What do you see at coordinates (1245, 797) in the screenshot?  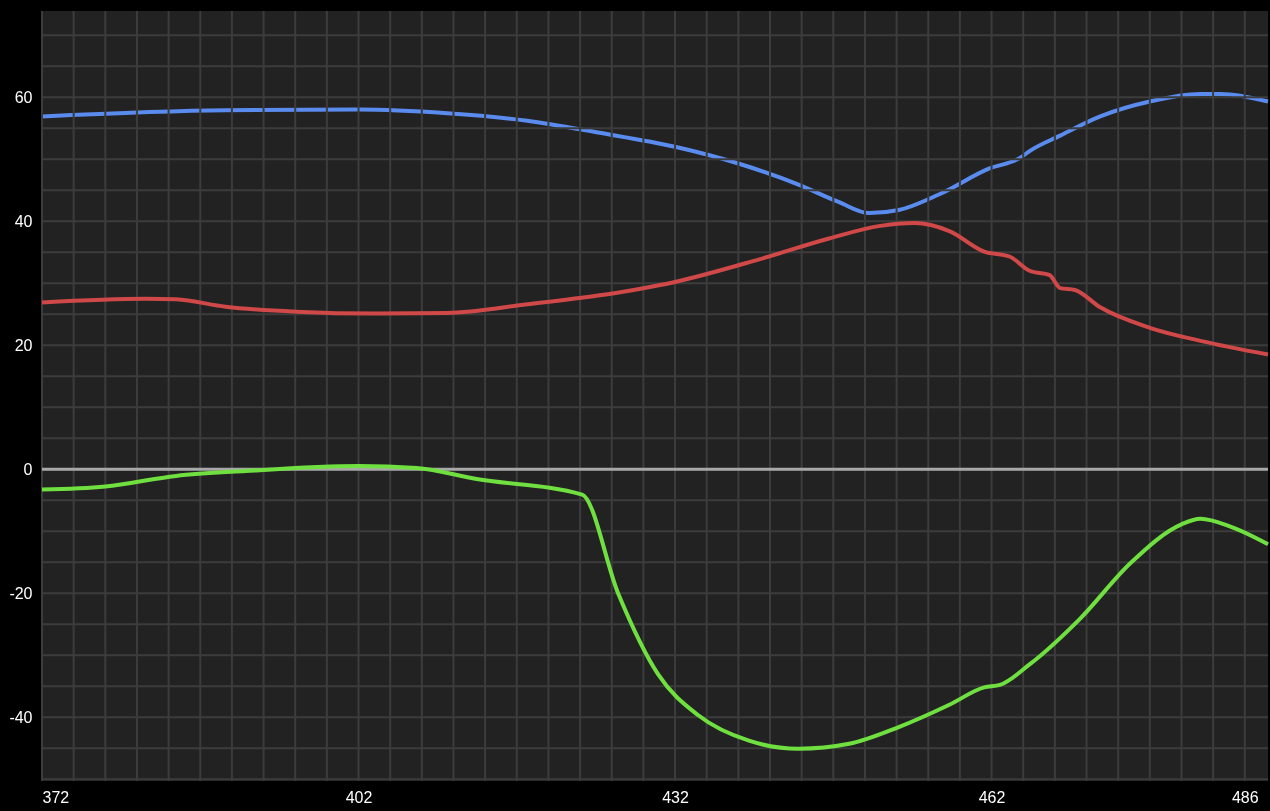 I see `x-tick-label: 486` at bounding box center [1245, 797].